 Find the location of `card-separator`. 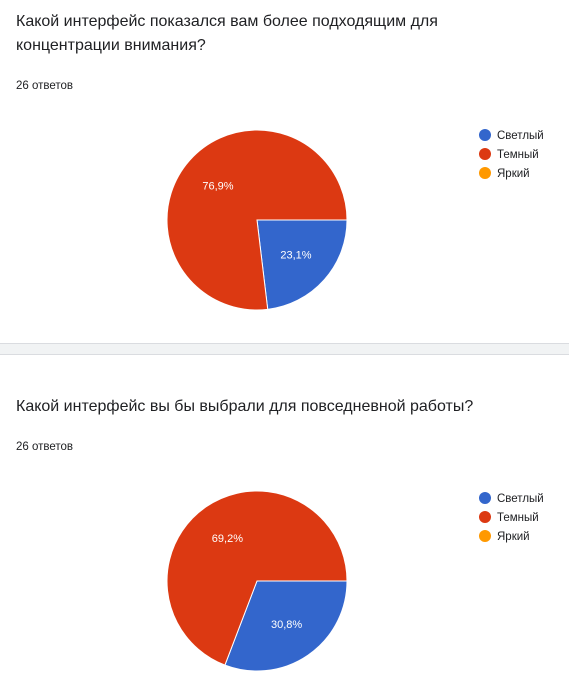

card-separator is located at coordinates (284, 349).